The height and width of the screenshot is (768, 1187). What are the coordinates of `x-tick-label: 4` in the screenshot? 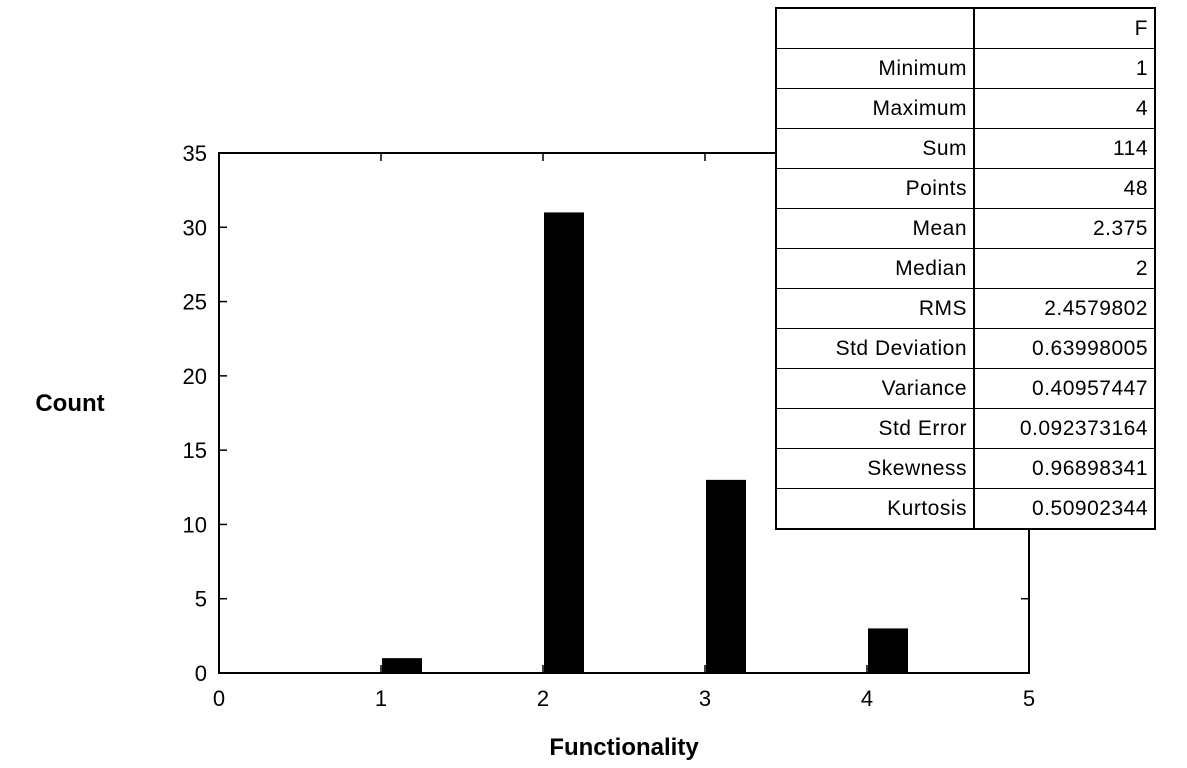 It's located at (867, 698).